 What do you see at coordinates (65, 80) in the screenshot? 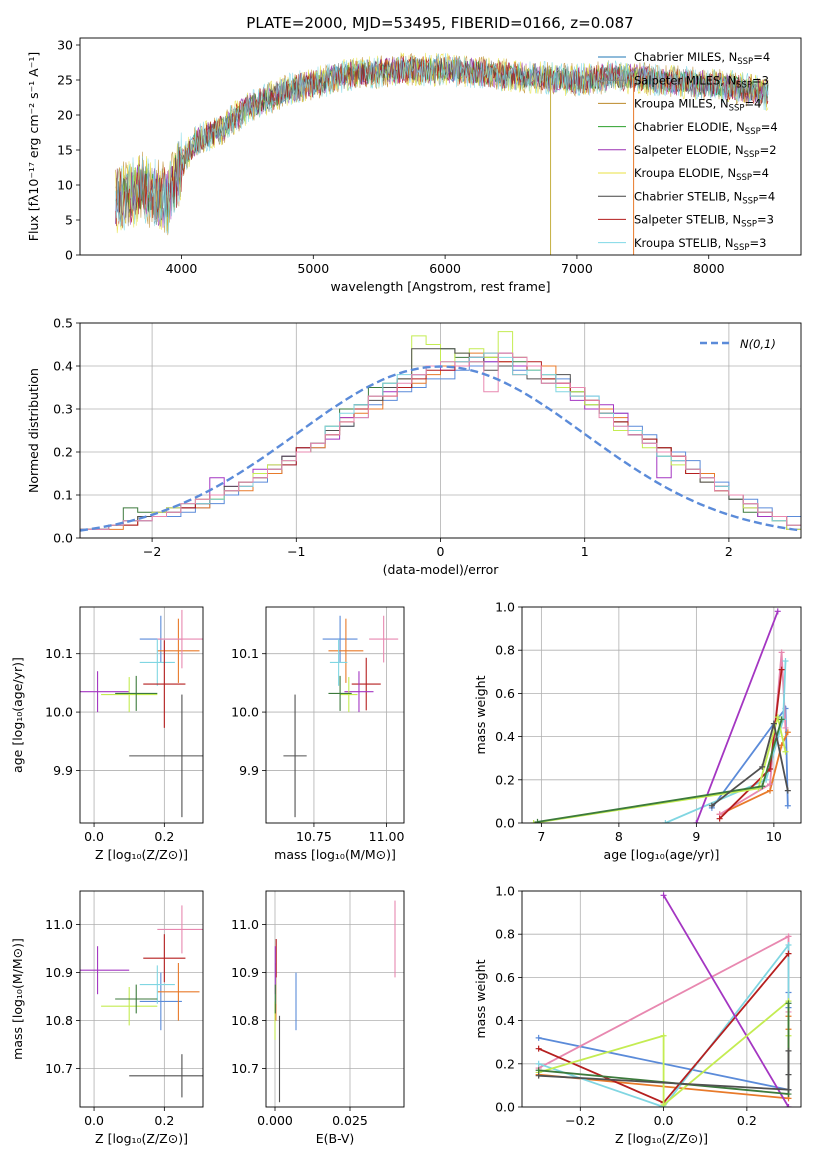
I see `y-tick-label: 25` at bounding box center [65, 80].